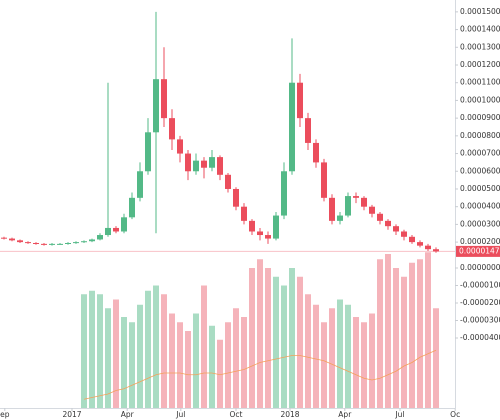 This screenshot has height=420, width=500. Describe the element at coordinates (399, 414) in the screenshot. I see `x-tick-label: Jul` at that location.